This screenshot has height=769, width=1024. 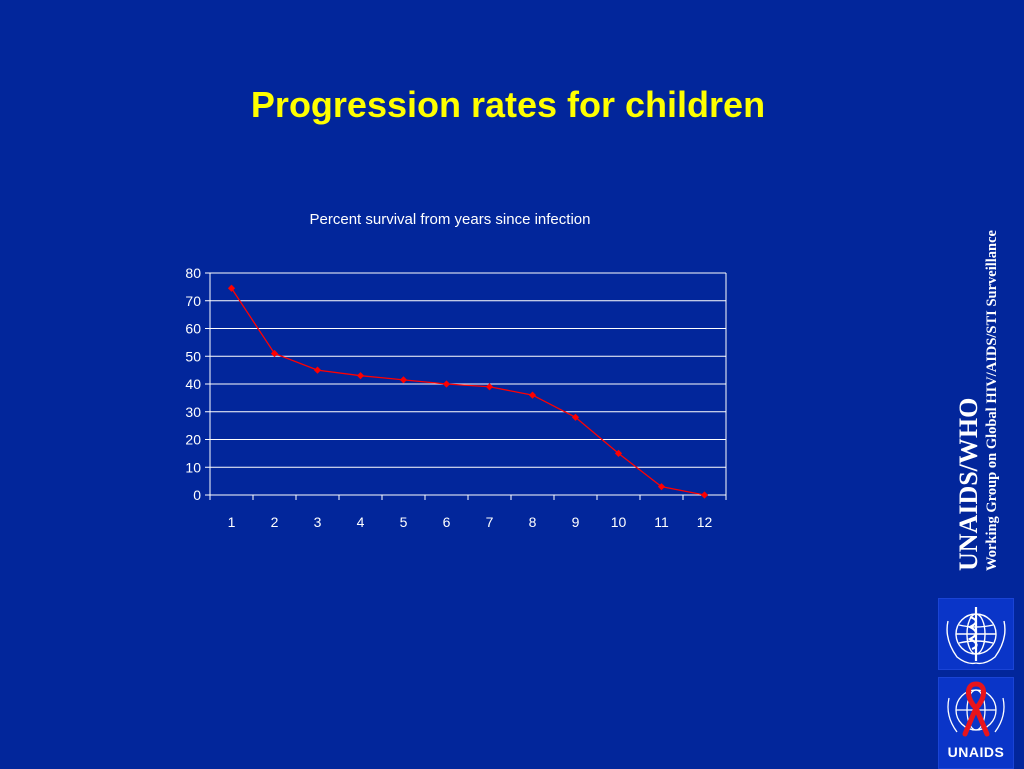 I want to click on x-tick-label: 4, so click(x=361, y=522).